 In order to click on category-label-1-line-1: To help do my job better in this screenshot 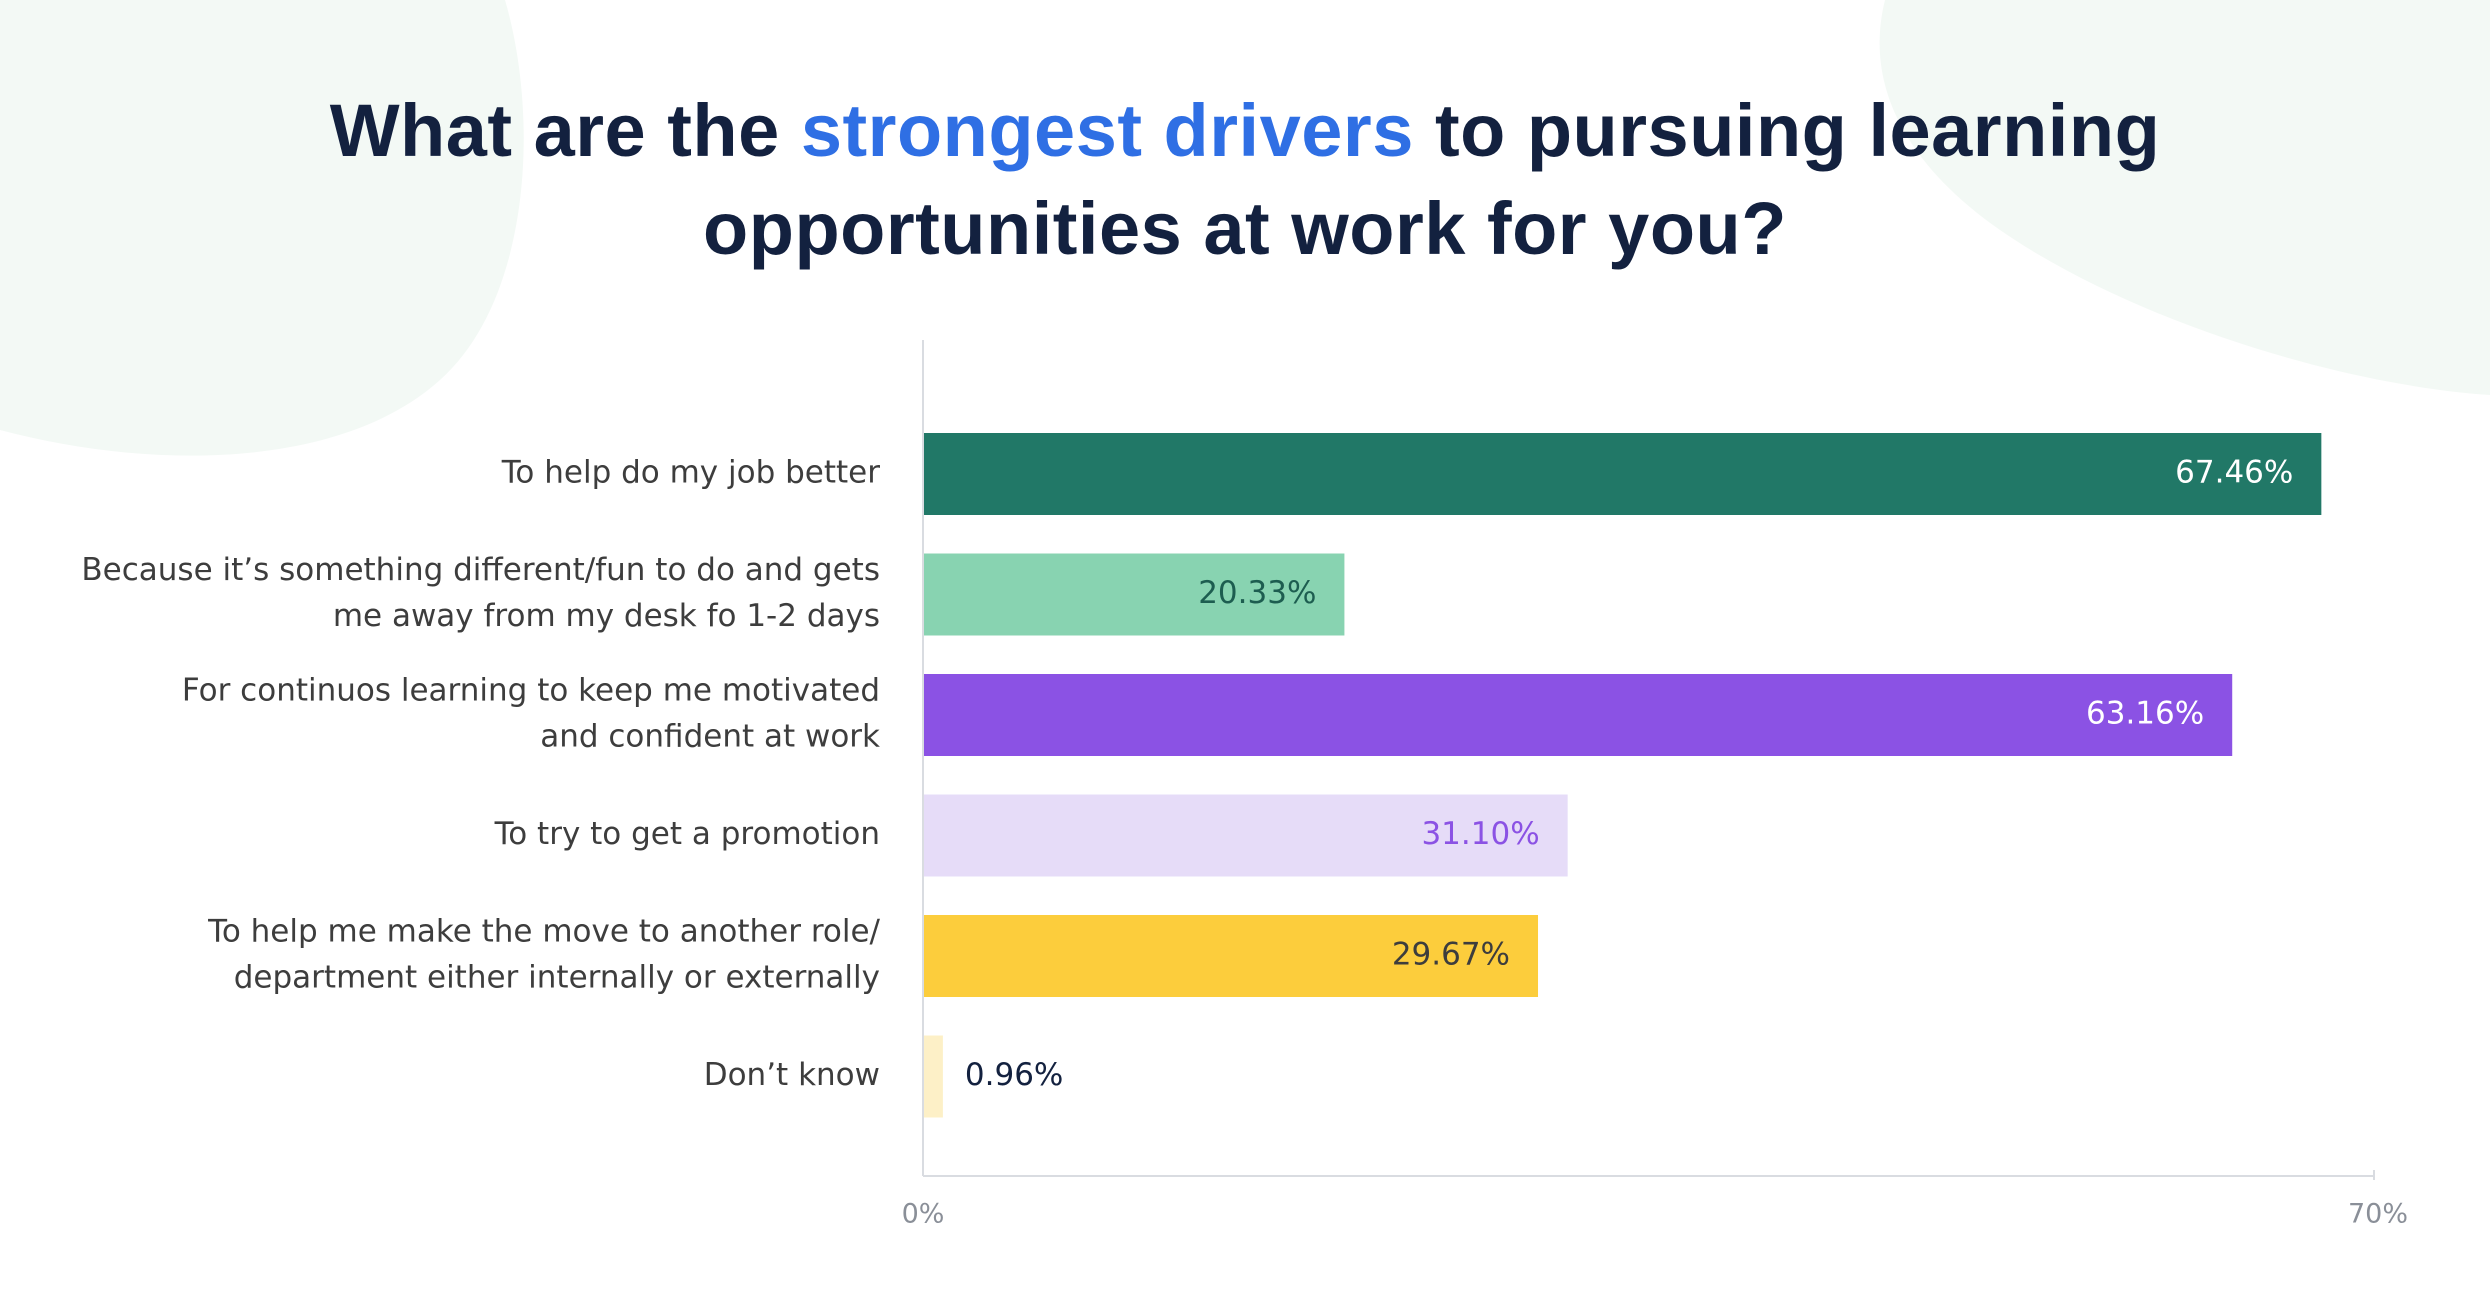, I will do `click(690, 473)`.